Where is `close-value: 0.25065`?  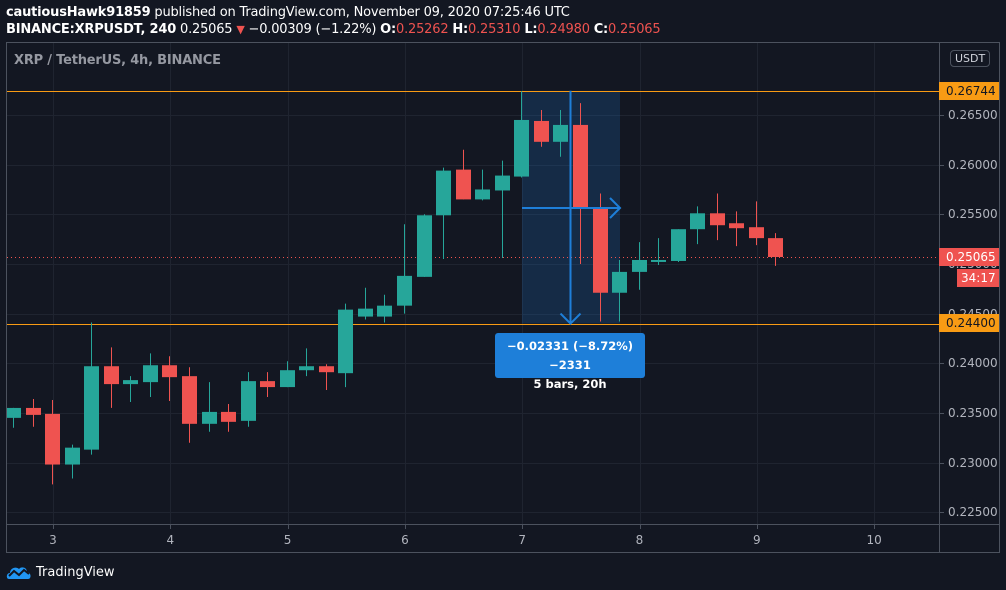
close-value: 0.25065 is located at coordinates (634, 29).